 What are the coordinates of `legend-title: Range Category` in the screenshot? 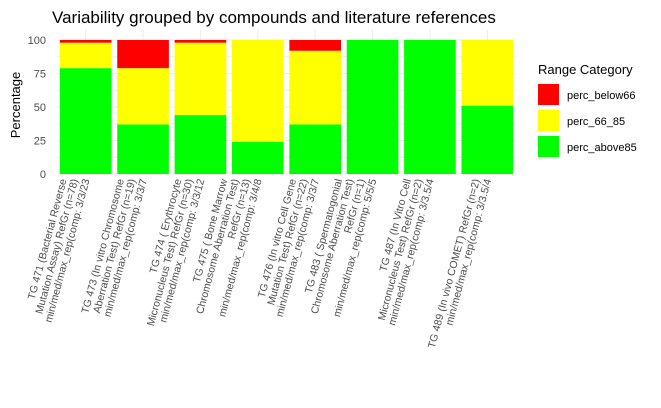 It's located at (585, 69).